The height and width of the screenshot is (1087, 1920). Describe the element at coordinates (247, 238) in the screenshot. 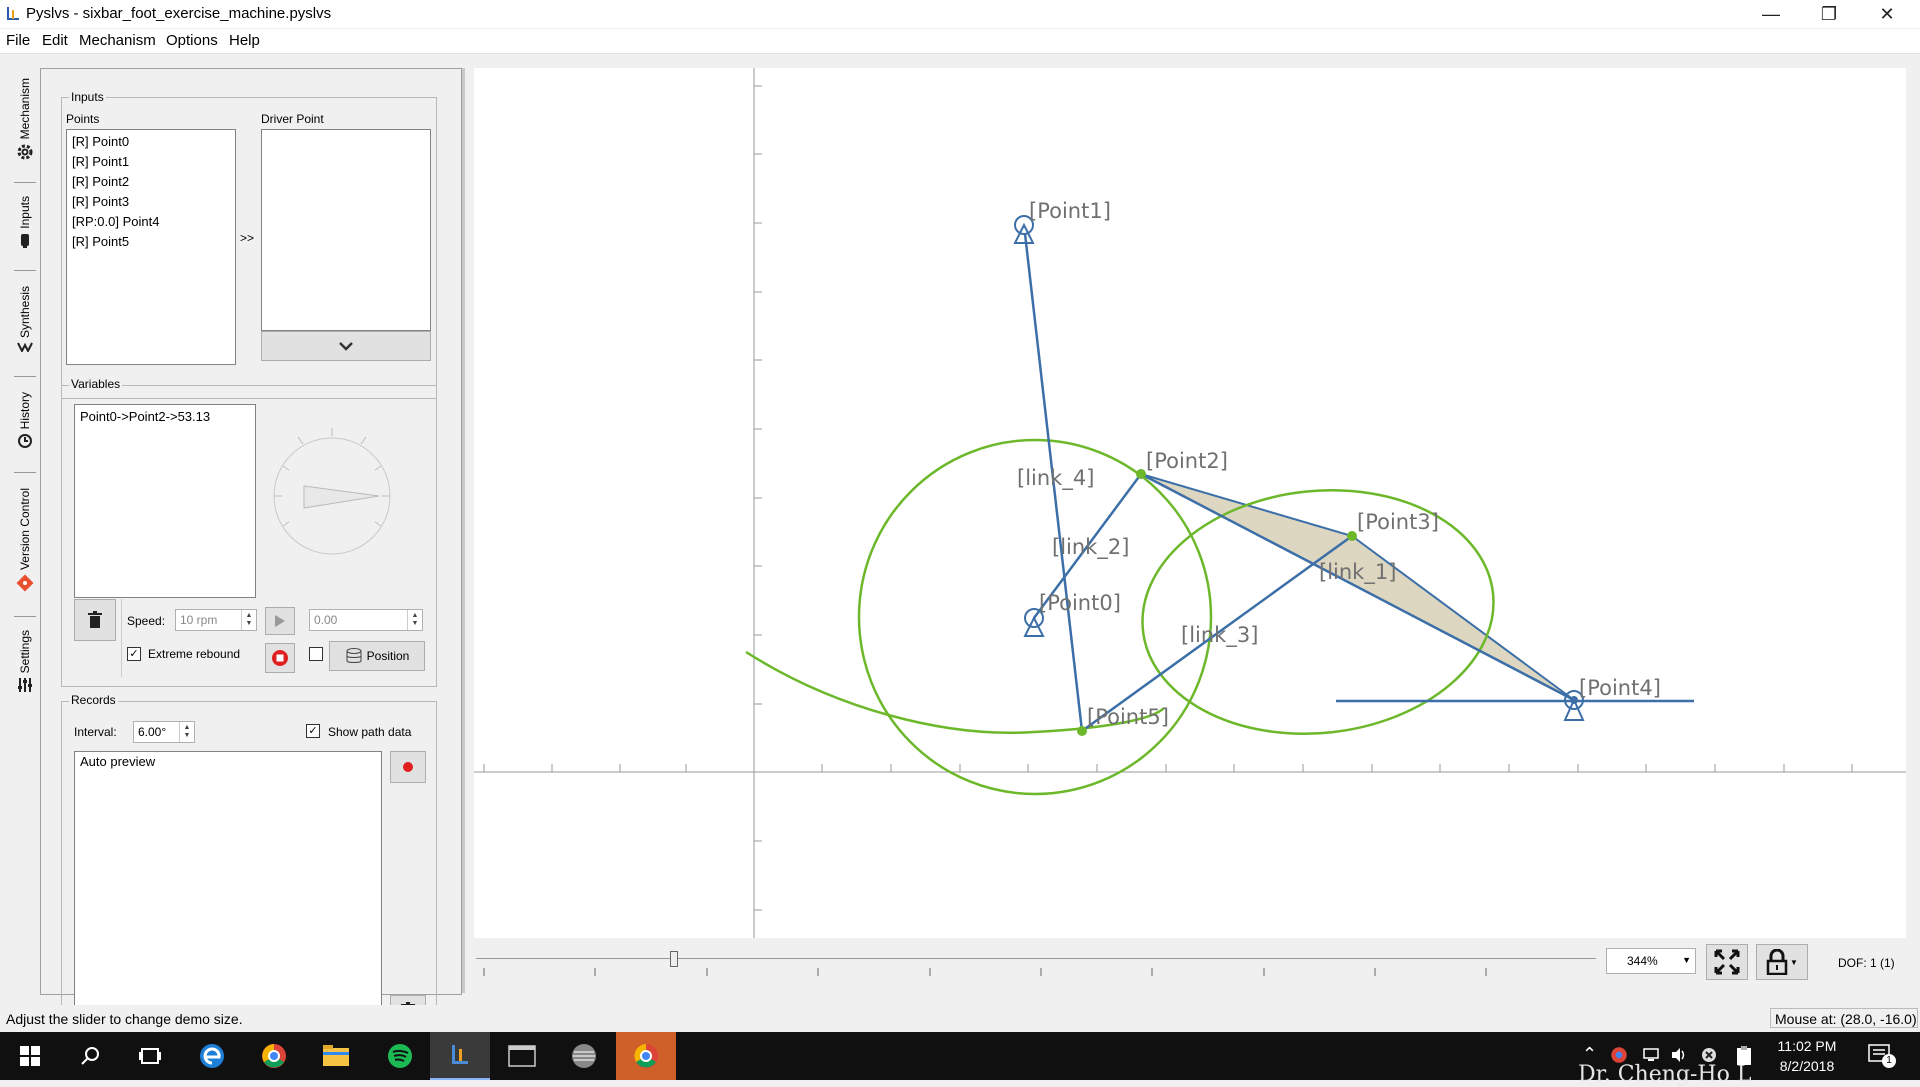

I see `add-driver-button: >>` at that location.